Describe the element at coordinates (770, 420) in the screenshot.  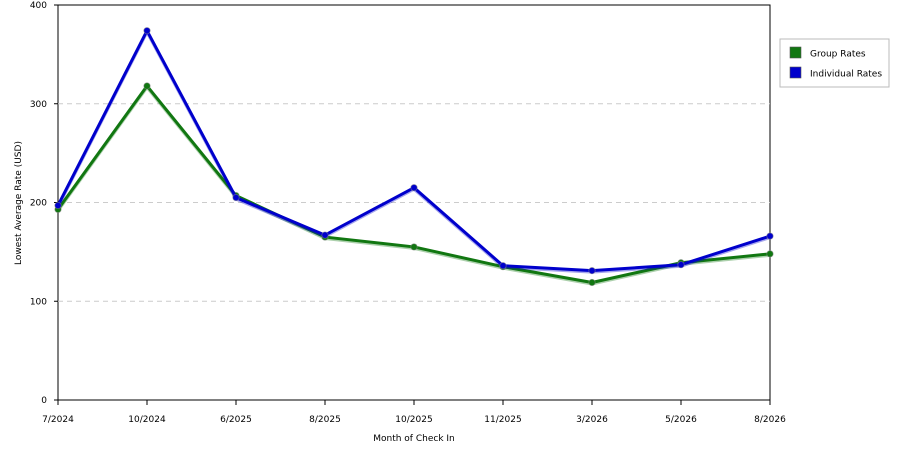
I see `x-tick-label: 8/2026` at that location.